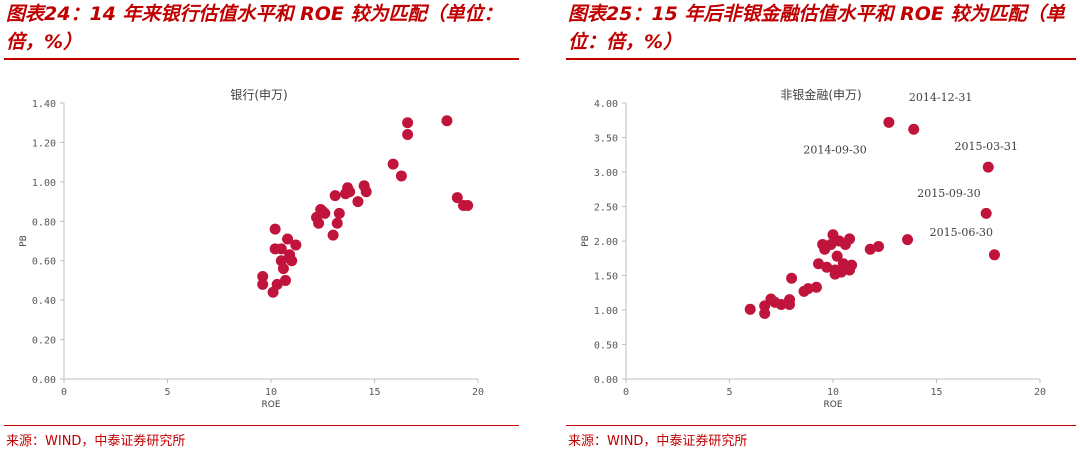 This screenshot has width=1080, height=453. Describe the element at coordinates (658, 441) in the screenshot. I see `figure-25-source: 来源：WIND，中泰证券研究所` at that location.